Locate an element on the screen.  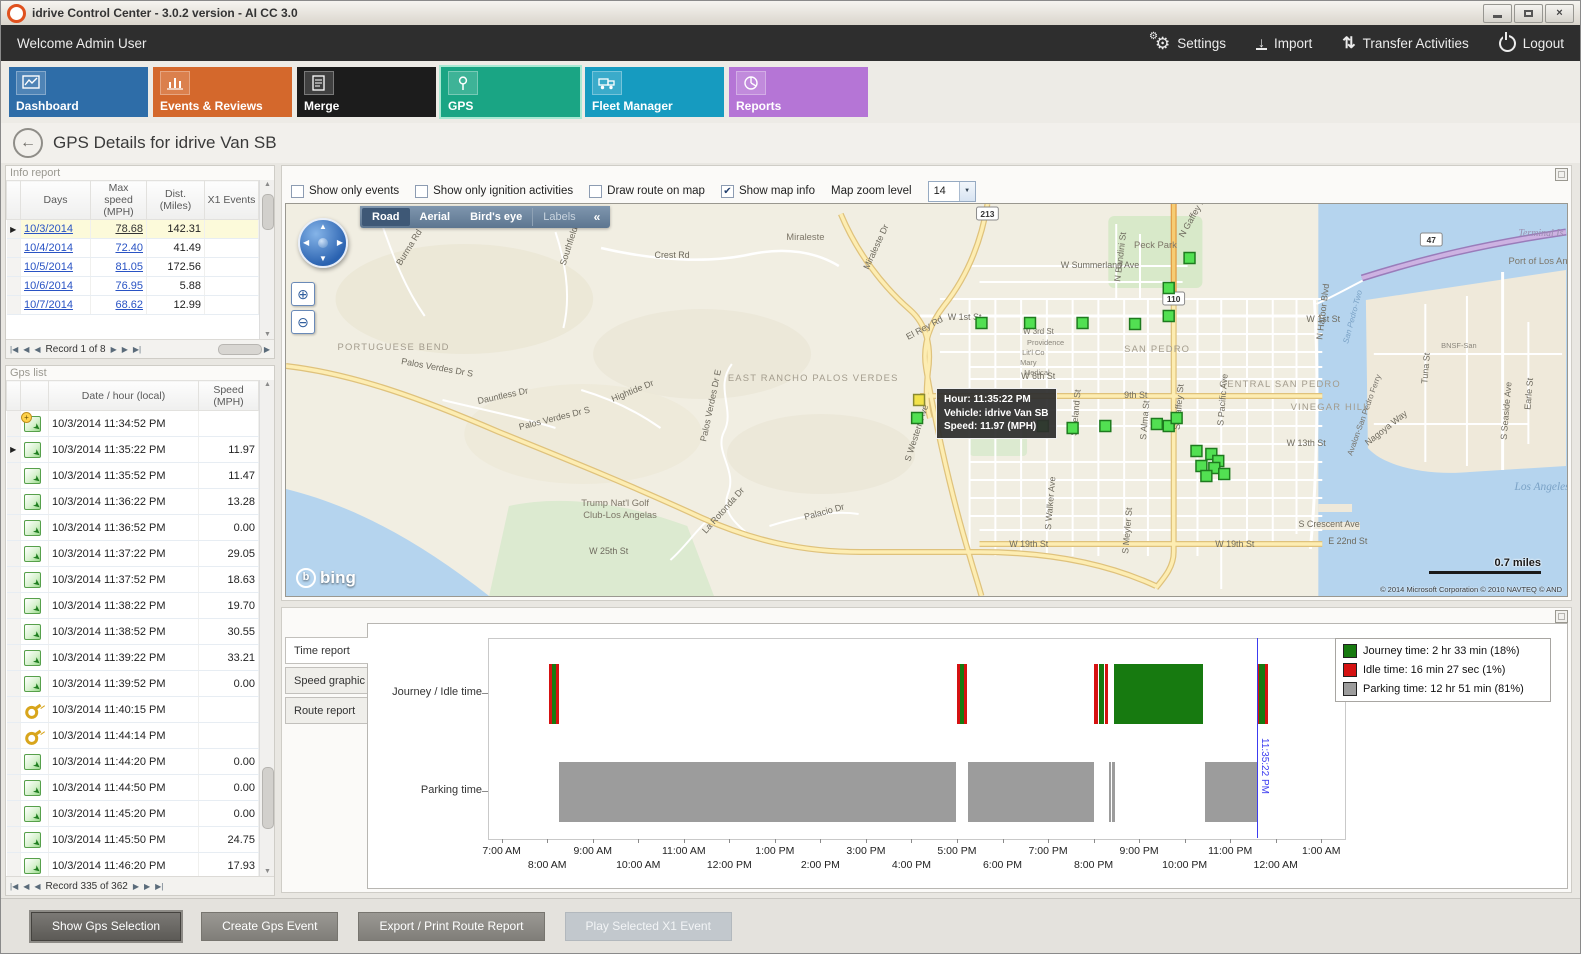
compass-center is located at coordinates (323, 243).